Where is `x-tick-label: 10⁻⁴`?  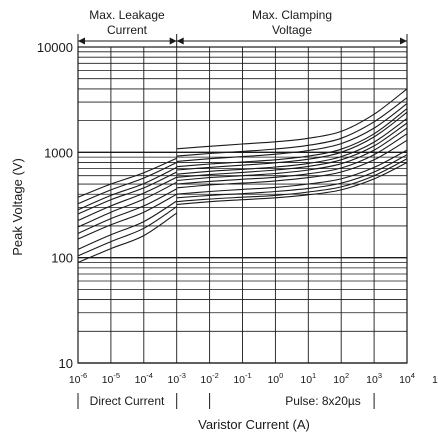 x-tick-label: 10⁻⁴ is located at coordinates (144, 378).